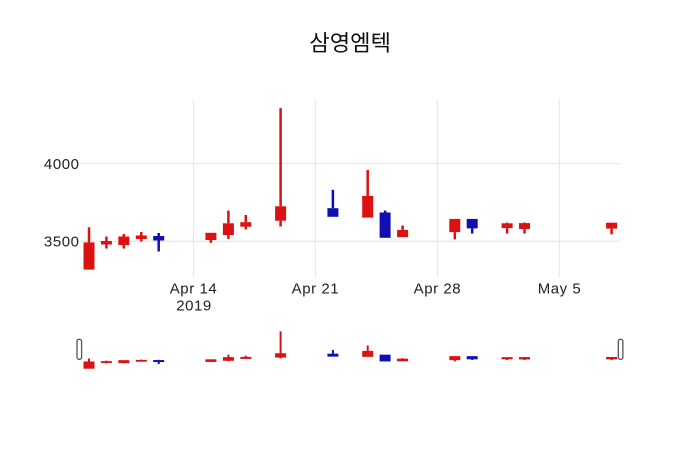 This screenshot has height=455, width=700. Describe the element at coordinates (62, 164) in the screenshot. I see `svg-text: 4000` at that location.